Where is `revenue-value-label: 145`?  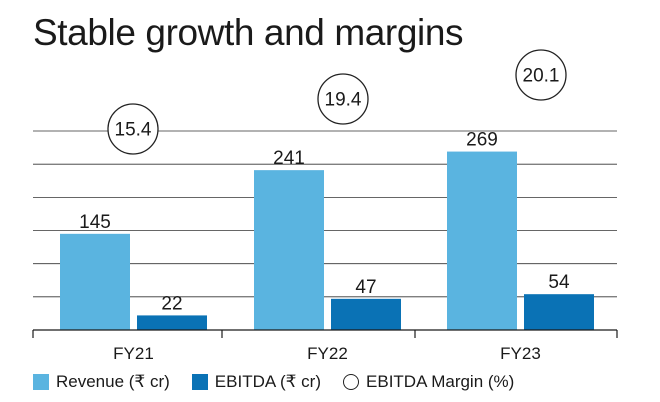 revenue-value-label: 145 is located at coordinates (95, 222).